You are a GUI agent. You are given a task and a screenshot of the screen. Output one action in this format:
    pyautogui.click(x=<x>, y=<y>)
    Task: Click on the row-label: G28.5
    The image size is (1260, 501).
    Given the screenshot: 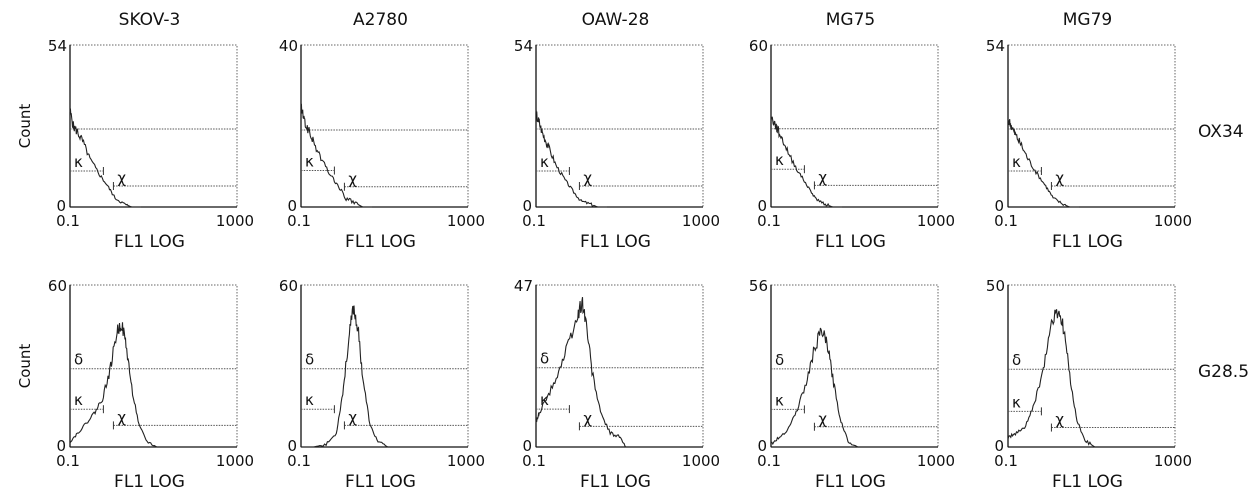 What is the action you would take?
    pyautogui.click(x=1223, y=372)
    